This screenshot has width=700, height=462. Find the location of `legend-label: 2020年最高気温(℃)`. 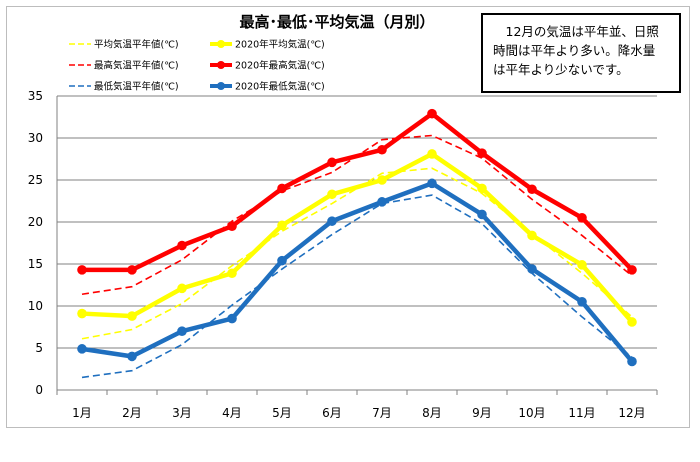

legend-label: 2020年最高気温(℃) is located at coordinates (280, 66).